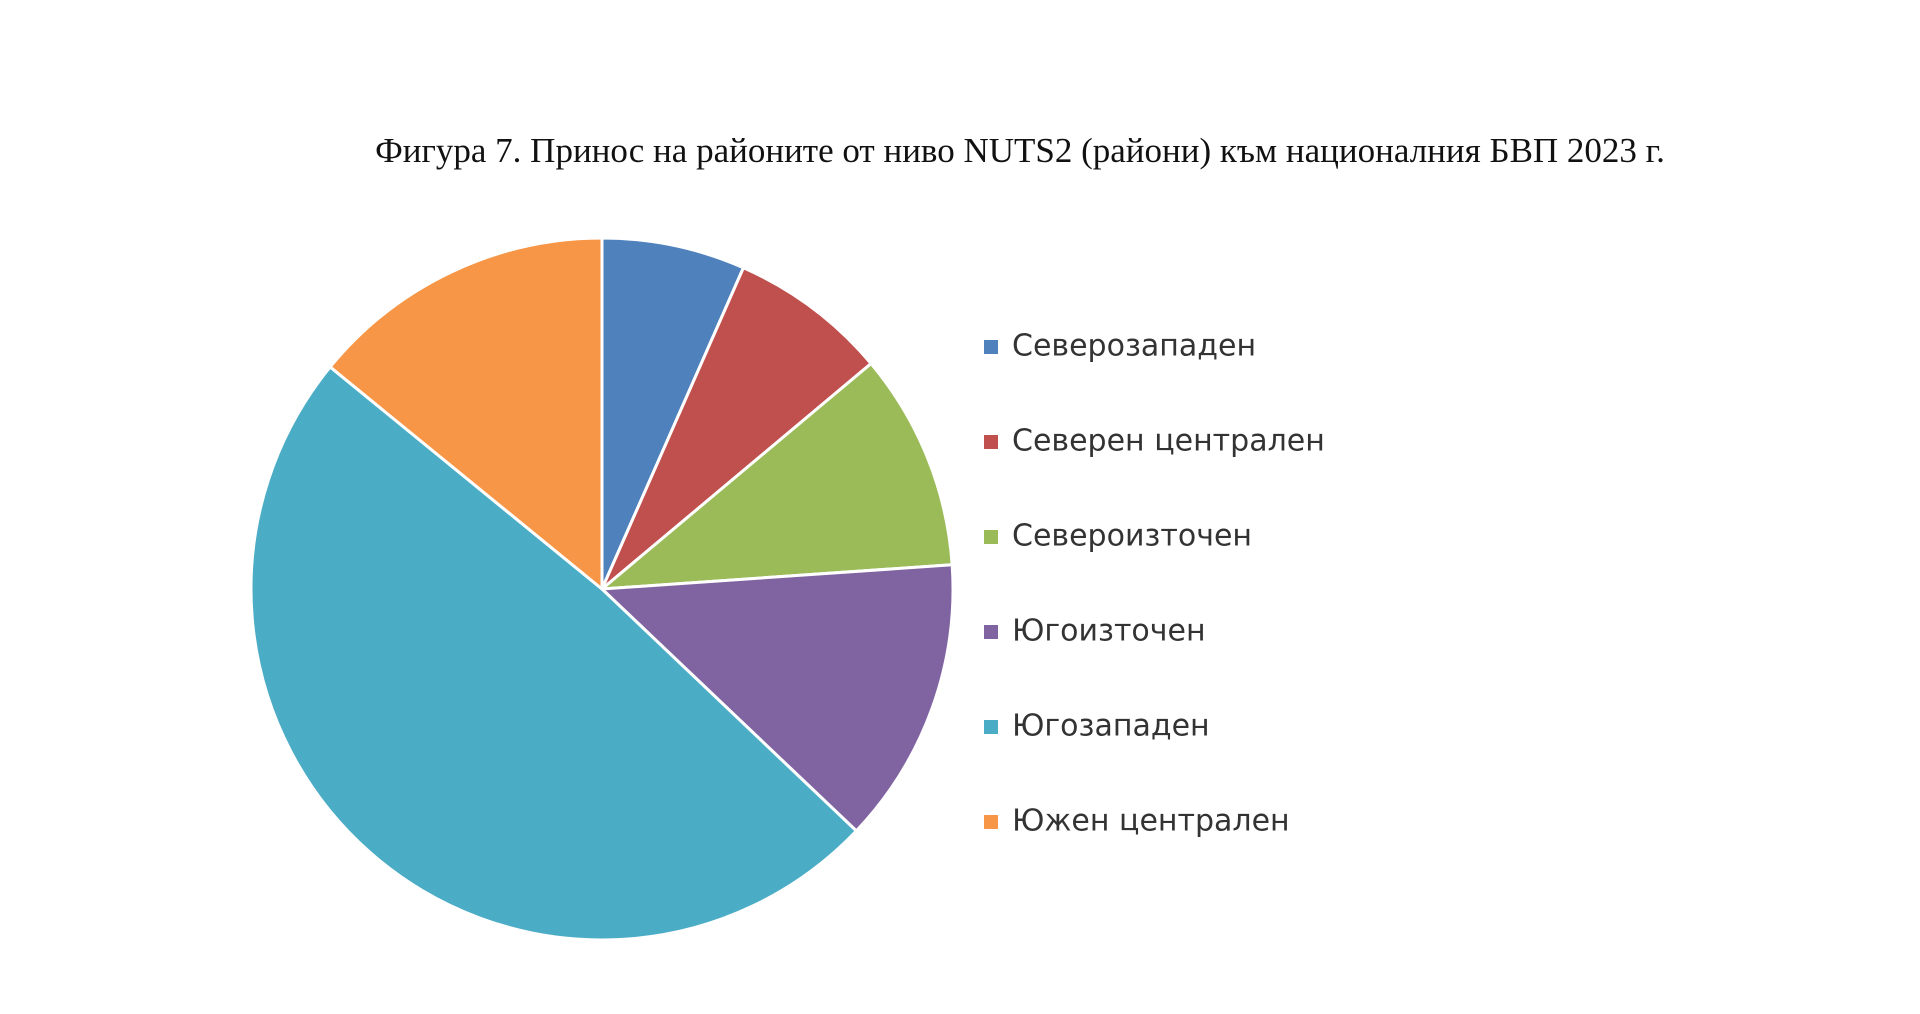 The height and width of the screenshot is (1014, 1920). What do you see at coordinates (1168, 441) in the screenshot?
I see `legend-label: Северен централен` at bounding box center [1168, 441].